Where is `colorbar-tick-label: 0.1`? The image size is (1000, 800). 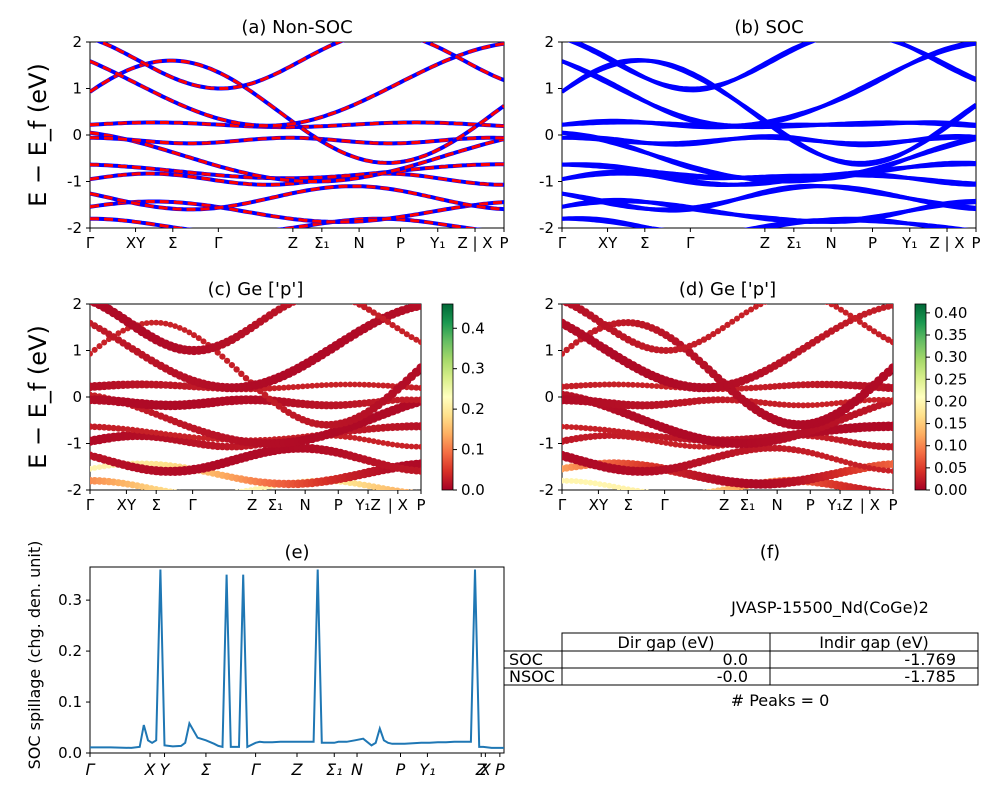
colorbar-tick-label: 0.1 is located at coordinates (473, 450).